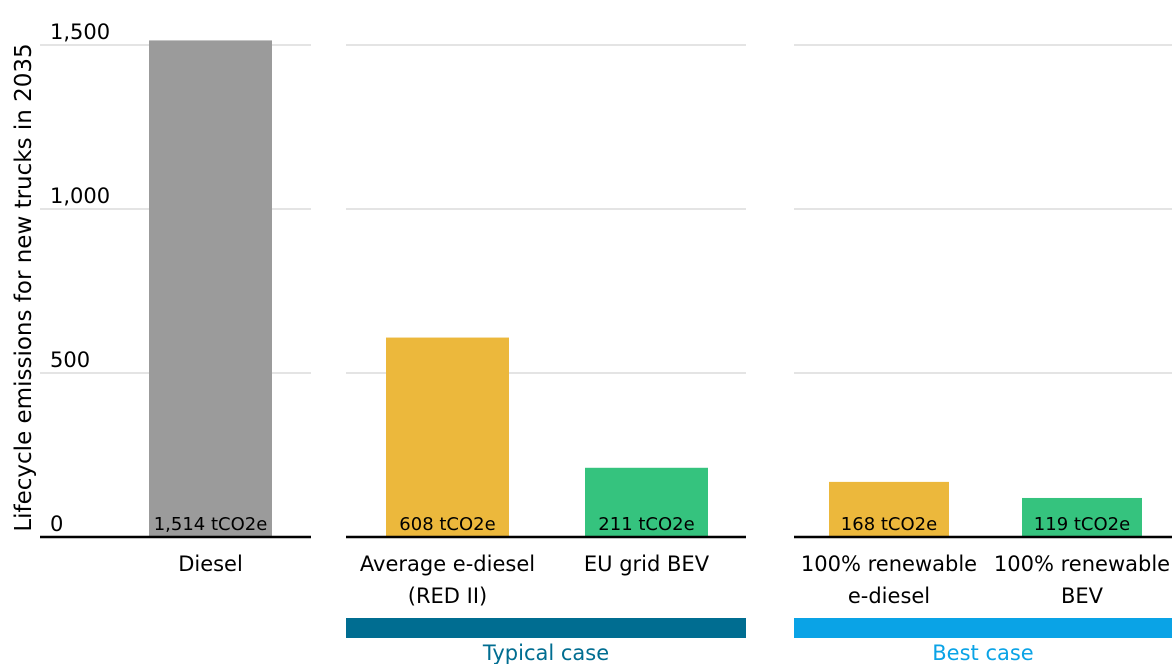  I want to click on group-label: Typical case, so click(545, 652).